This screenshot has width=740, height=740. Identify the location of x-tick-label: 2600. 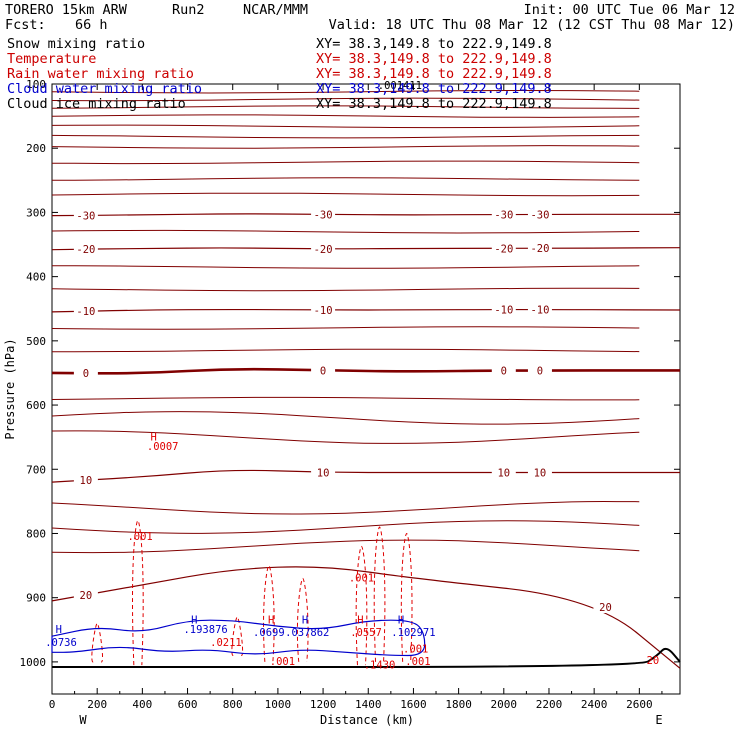
(639, 704).